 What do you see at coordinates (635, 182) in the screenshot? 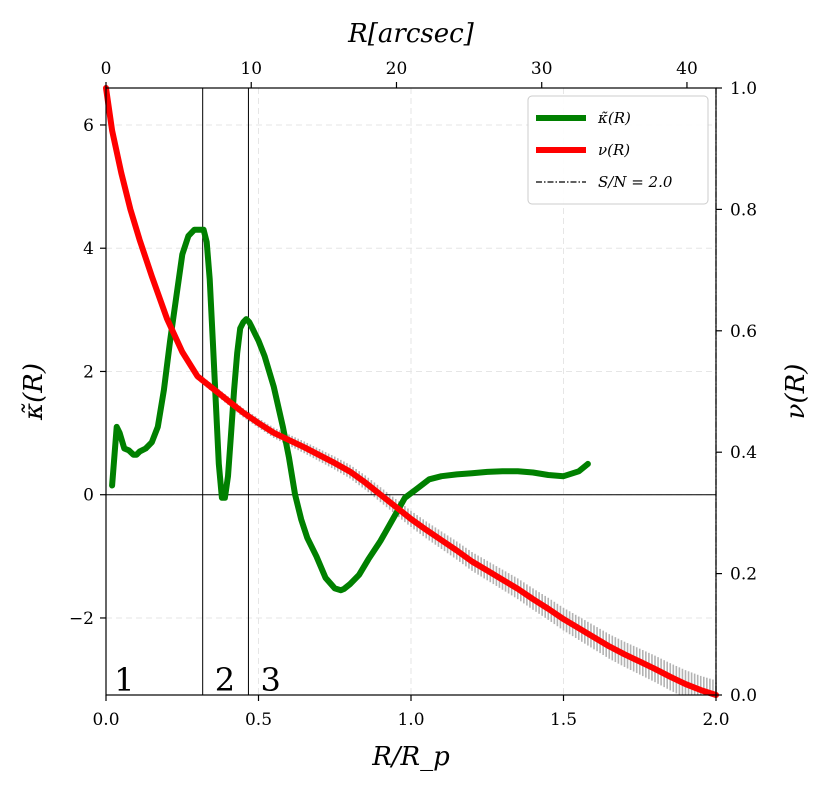
I see `legend-label: S/N = 2.0` at bounding box center [635, 182].